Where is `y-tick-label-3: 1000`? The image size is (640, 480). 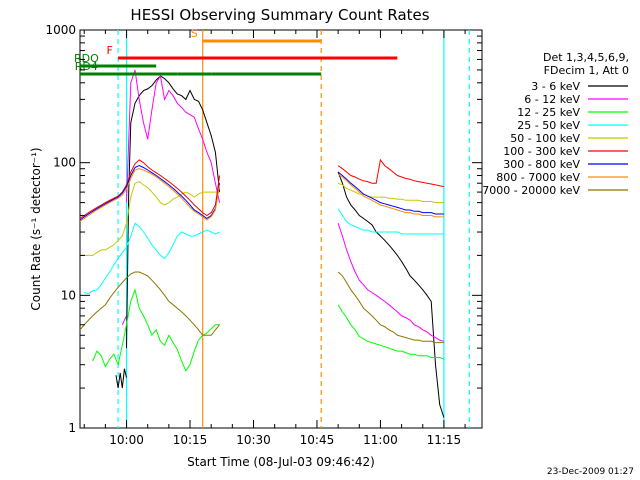
y-tick-label-3: 1000 is located at coordinates (60, 30).